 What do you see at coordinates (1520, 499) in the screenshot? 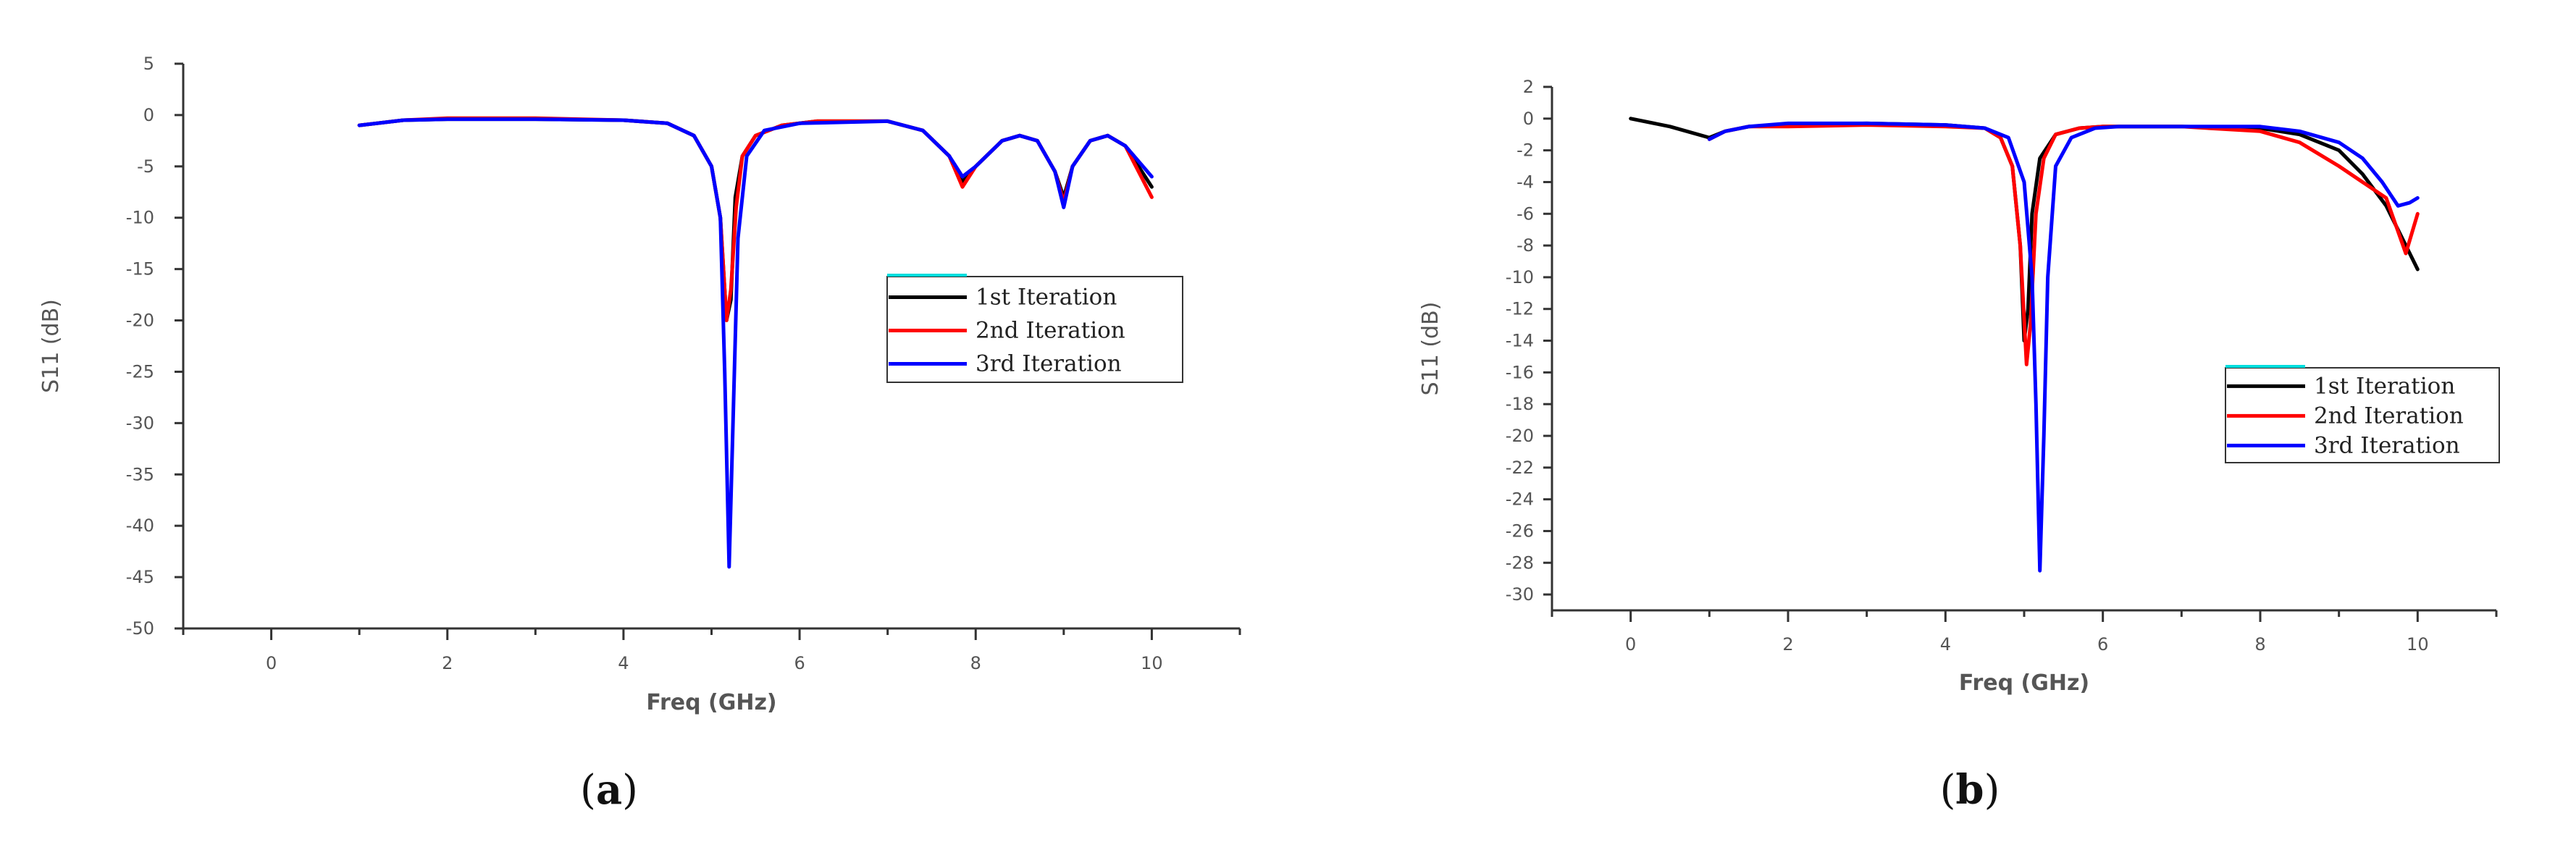
I see `y-tick-label: -24` at bounding box center [1520, 499].